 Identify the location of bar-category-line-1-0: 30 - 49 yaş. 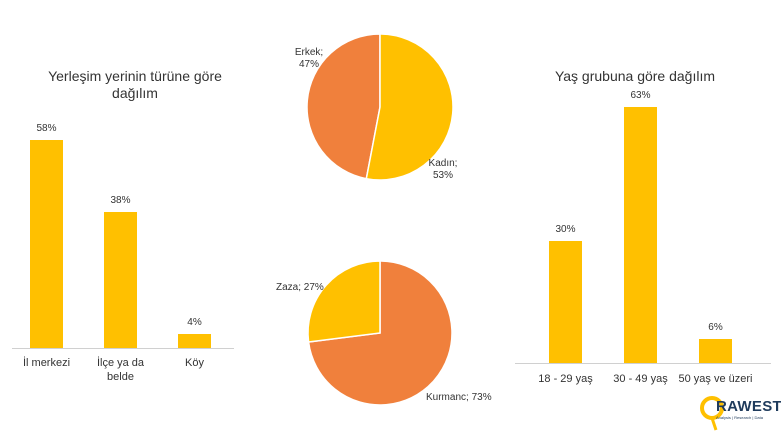
(640, 379).